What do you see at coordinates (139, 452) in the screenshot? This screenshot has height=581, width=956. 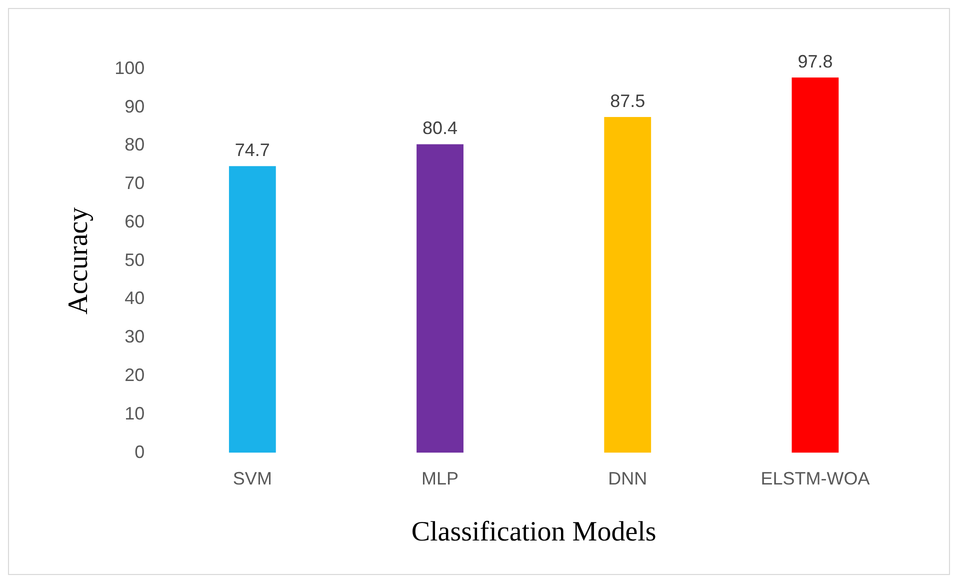 I see `y-tick-label: 0` at bounding box center [139, 452].